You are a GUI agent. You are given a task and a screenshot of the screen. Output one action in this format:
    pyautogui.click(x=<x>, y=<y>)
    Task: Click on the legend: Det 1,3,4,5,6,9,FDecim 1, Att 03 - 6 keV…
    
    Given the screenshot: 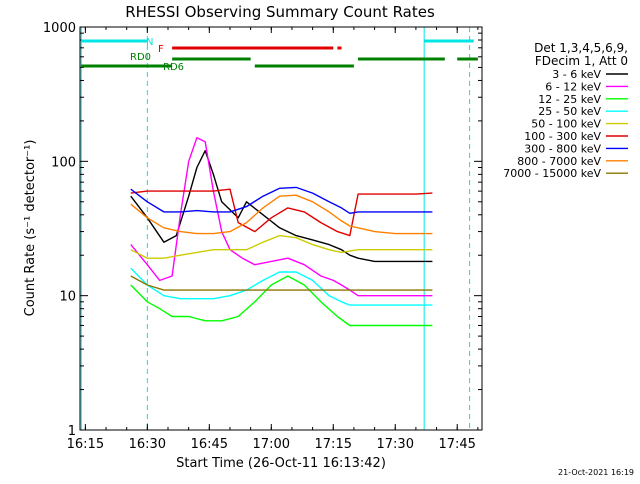 What is the action you would take?
    pyautogui.click(x=565, y=110)
    